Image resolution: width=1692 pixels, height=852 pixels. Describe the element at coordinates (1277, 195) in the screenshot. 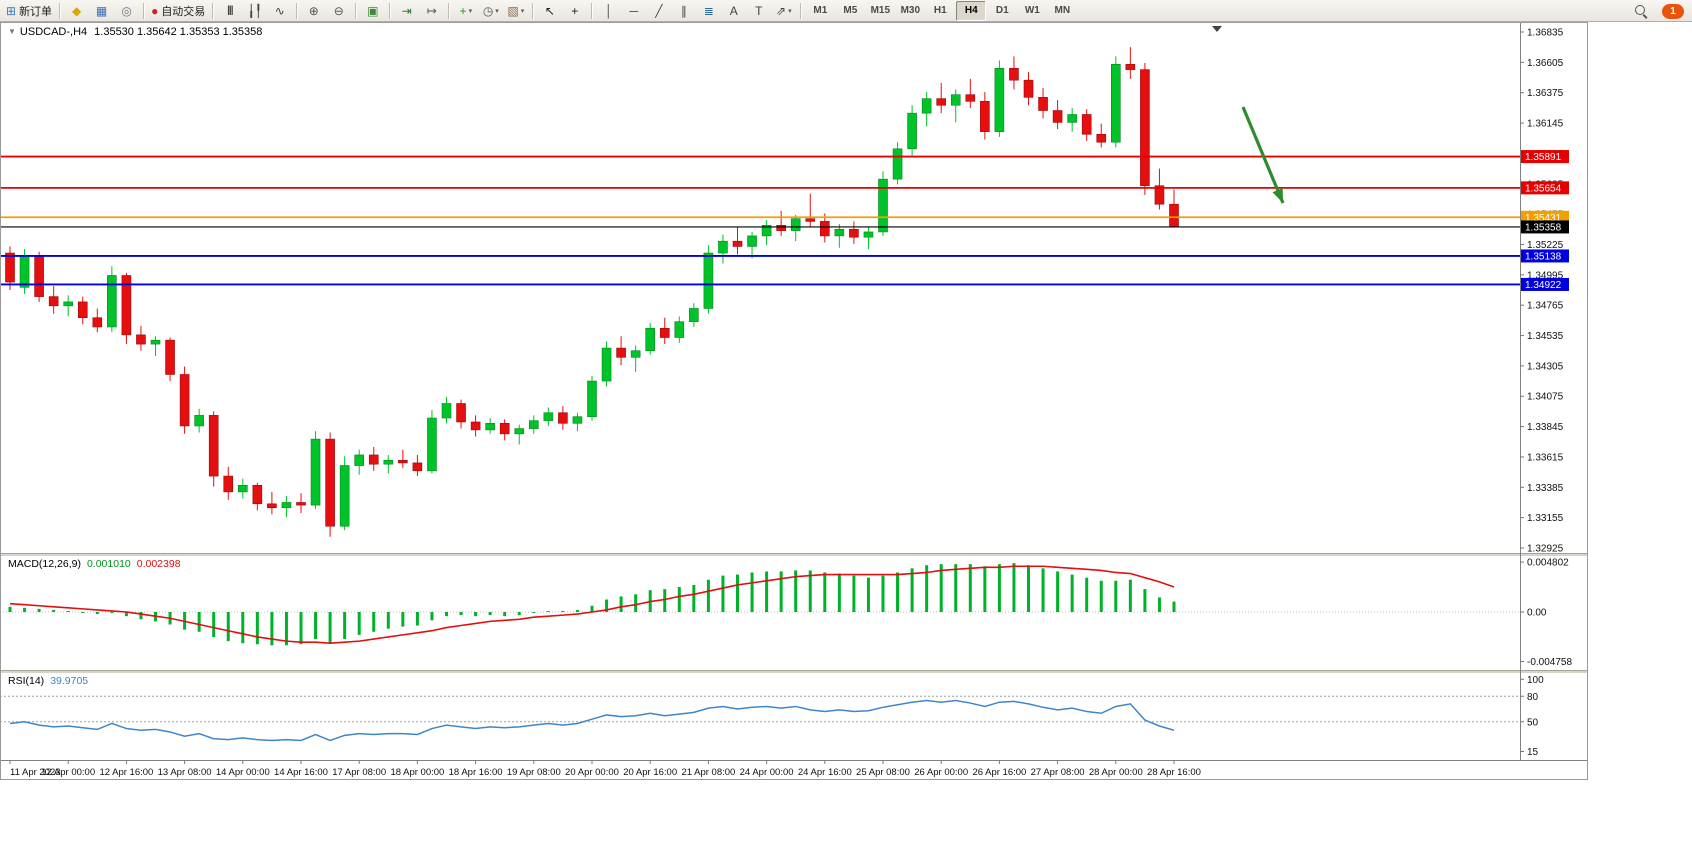

I see `annotation-arrow-head` at that location.